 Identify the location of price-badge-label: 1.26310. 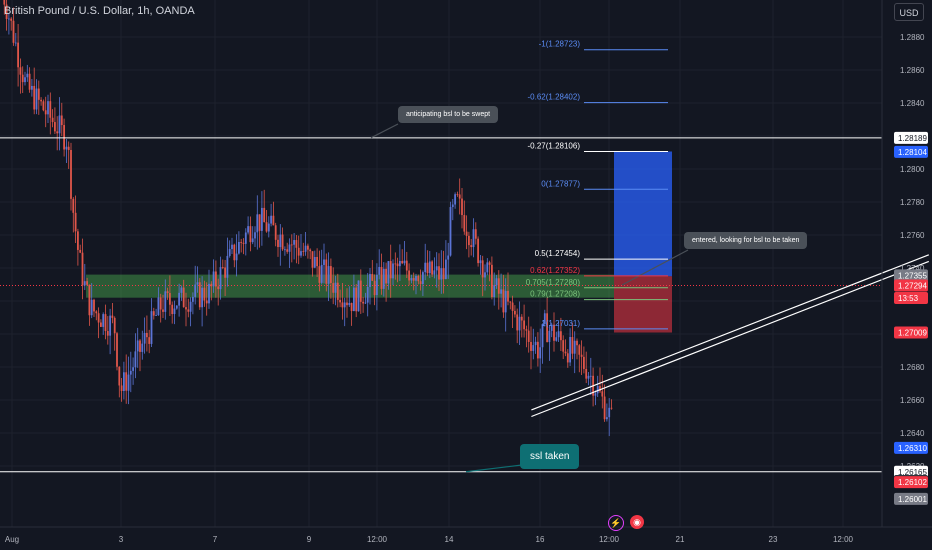
(912, 448).